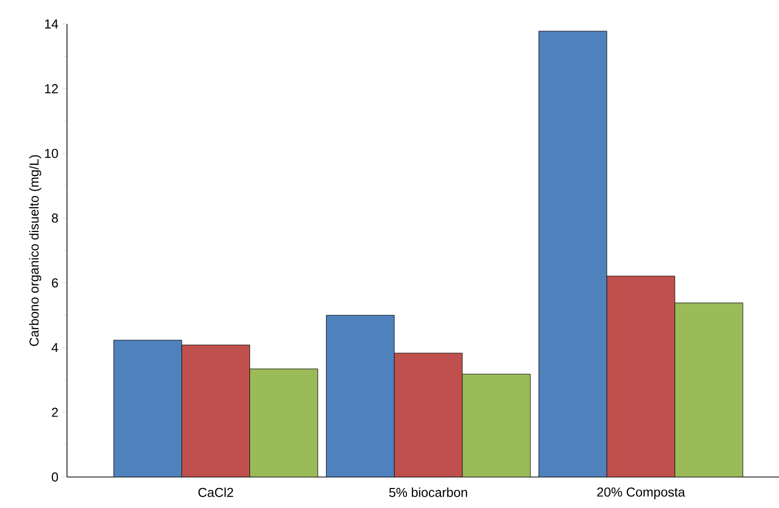 The width and height of the screenshot is (779, 508). What do you see at coordinates (51, 24) in the screenshot?
I see `y-tick-label: 14` at bounding box center [51, 24].